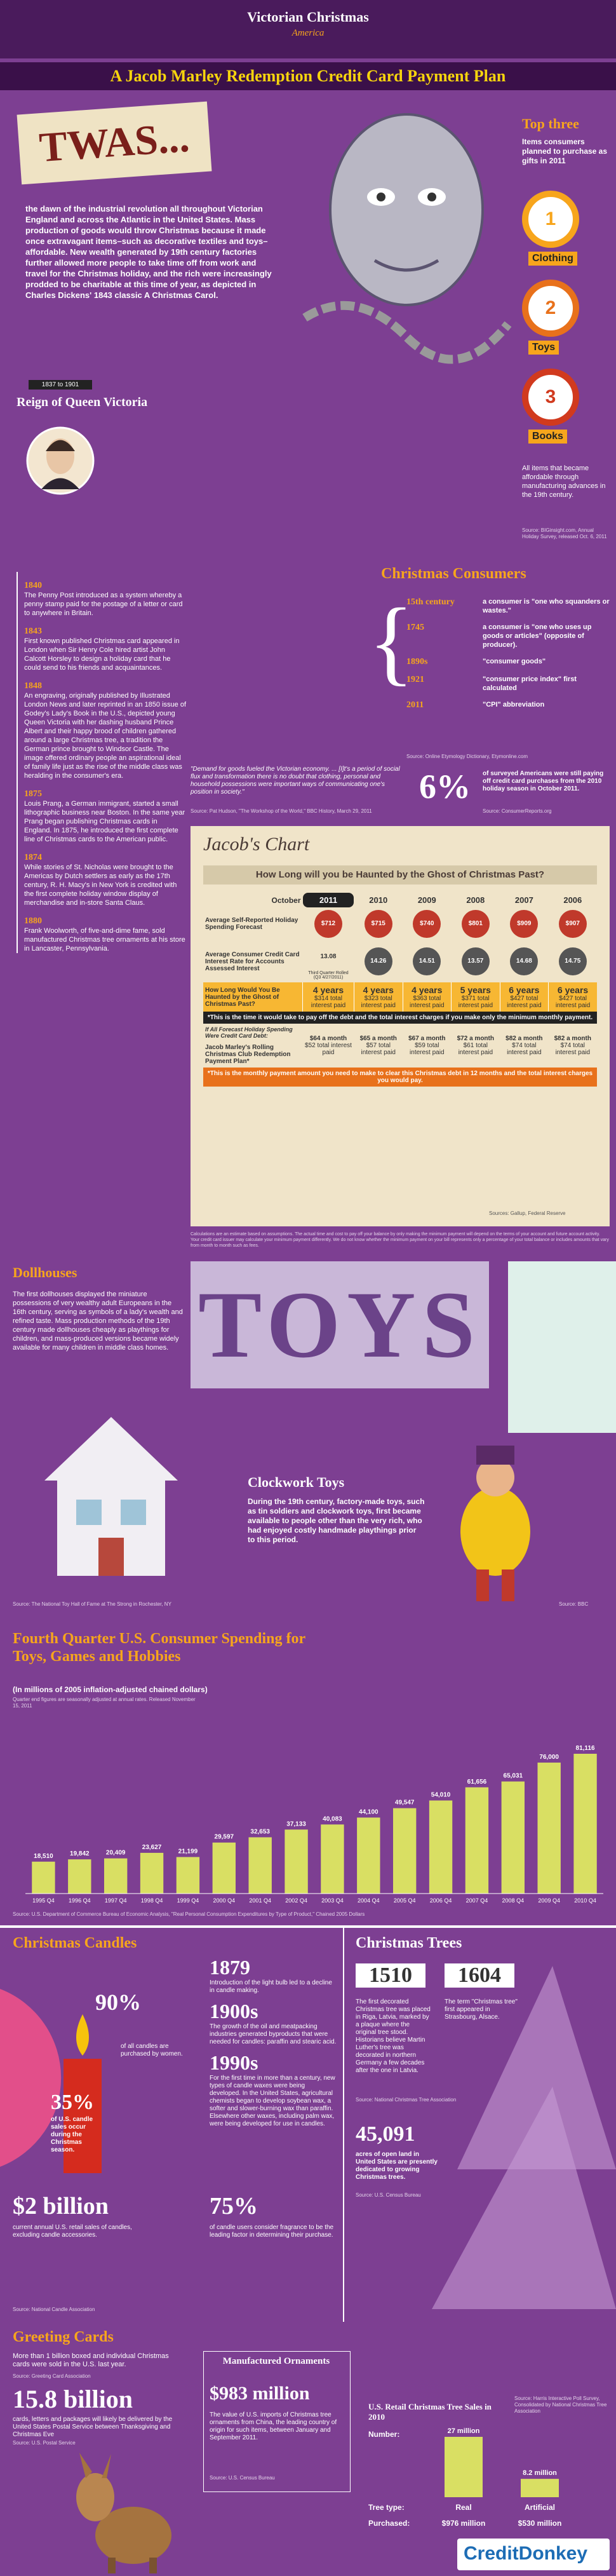  What do you see at coordinates (476, 961) in the screenshot?
I see `rate-cell: 13.57` at bounding box center [476, 961].